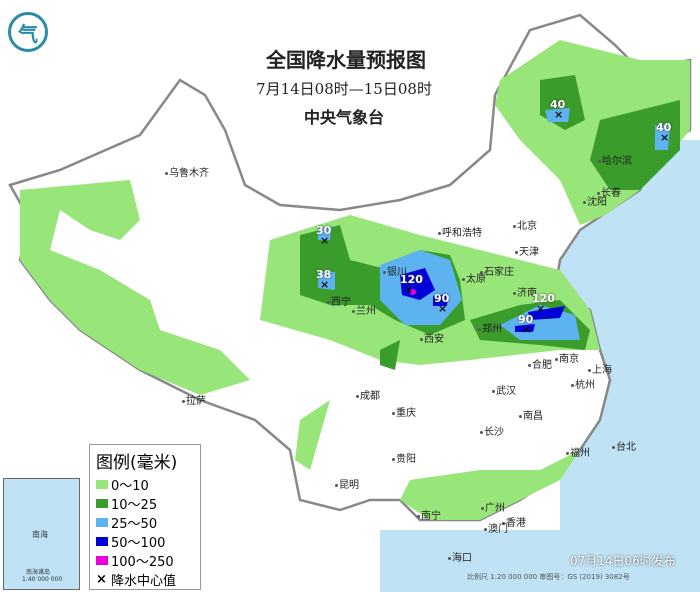  What do you see at coordinates (567, 357) in the screenshot?
I see `city-label: 南京` at bounding box center [567, 357].